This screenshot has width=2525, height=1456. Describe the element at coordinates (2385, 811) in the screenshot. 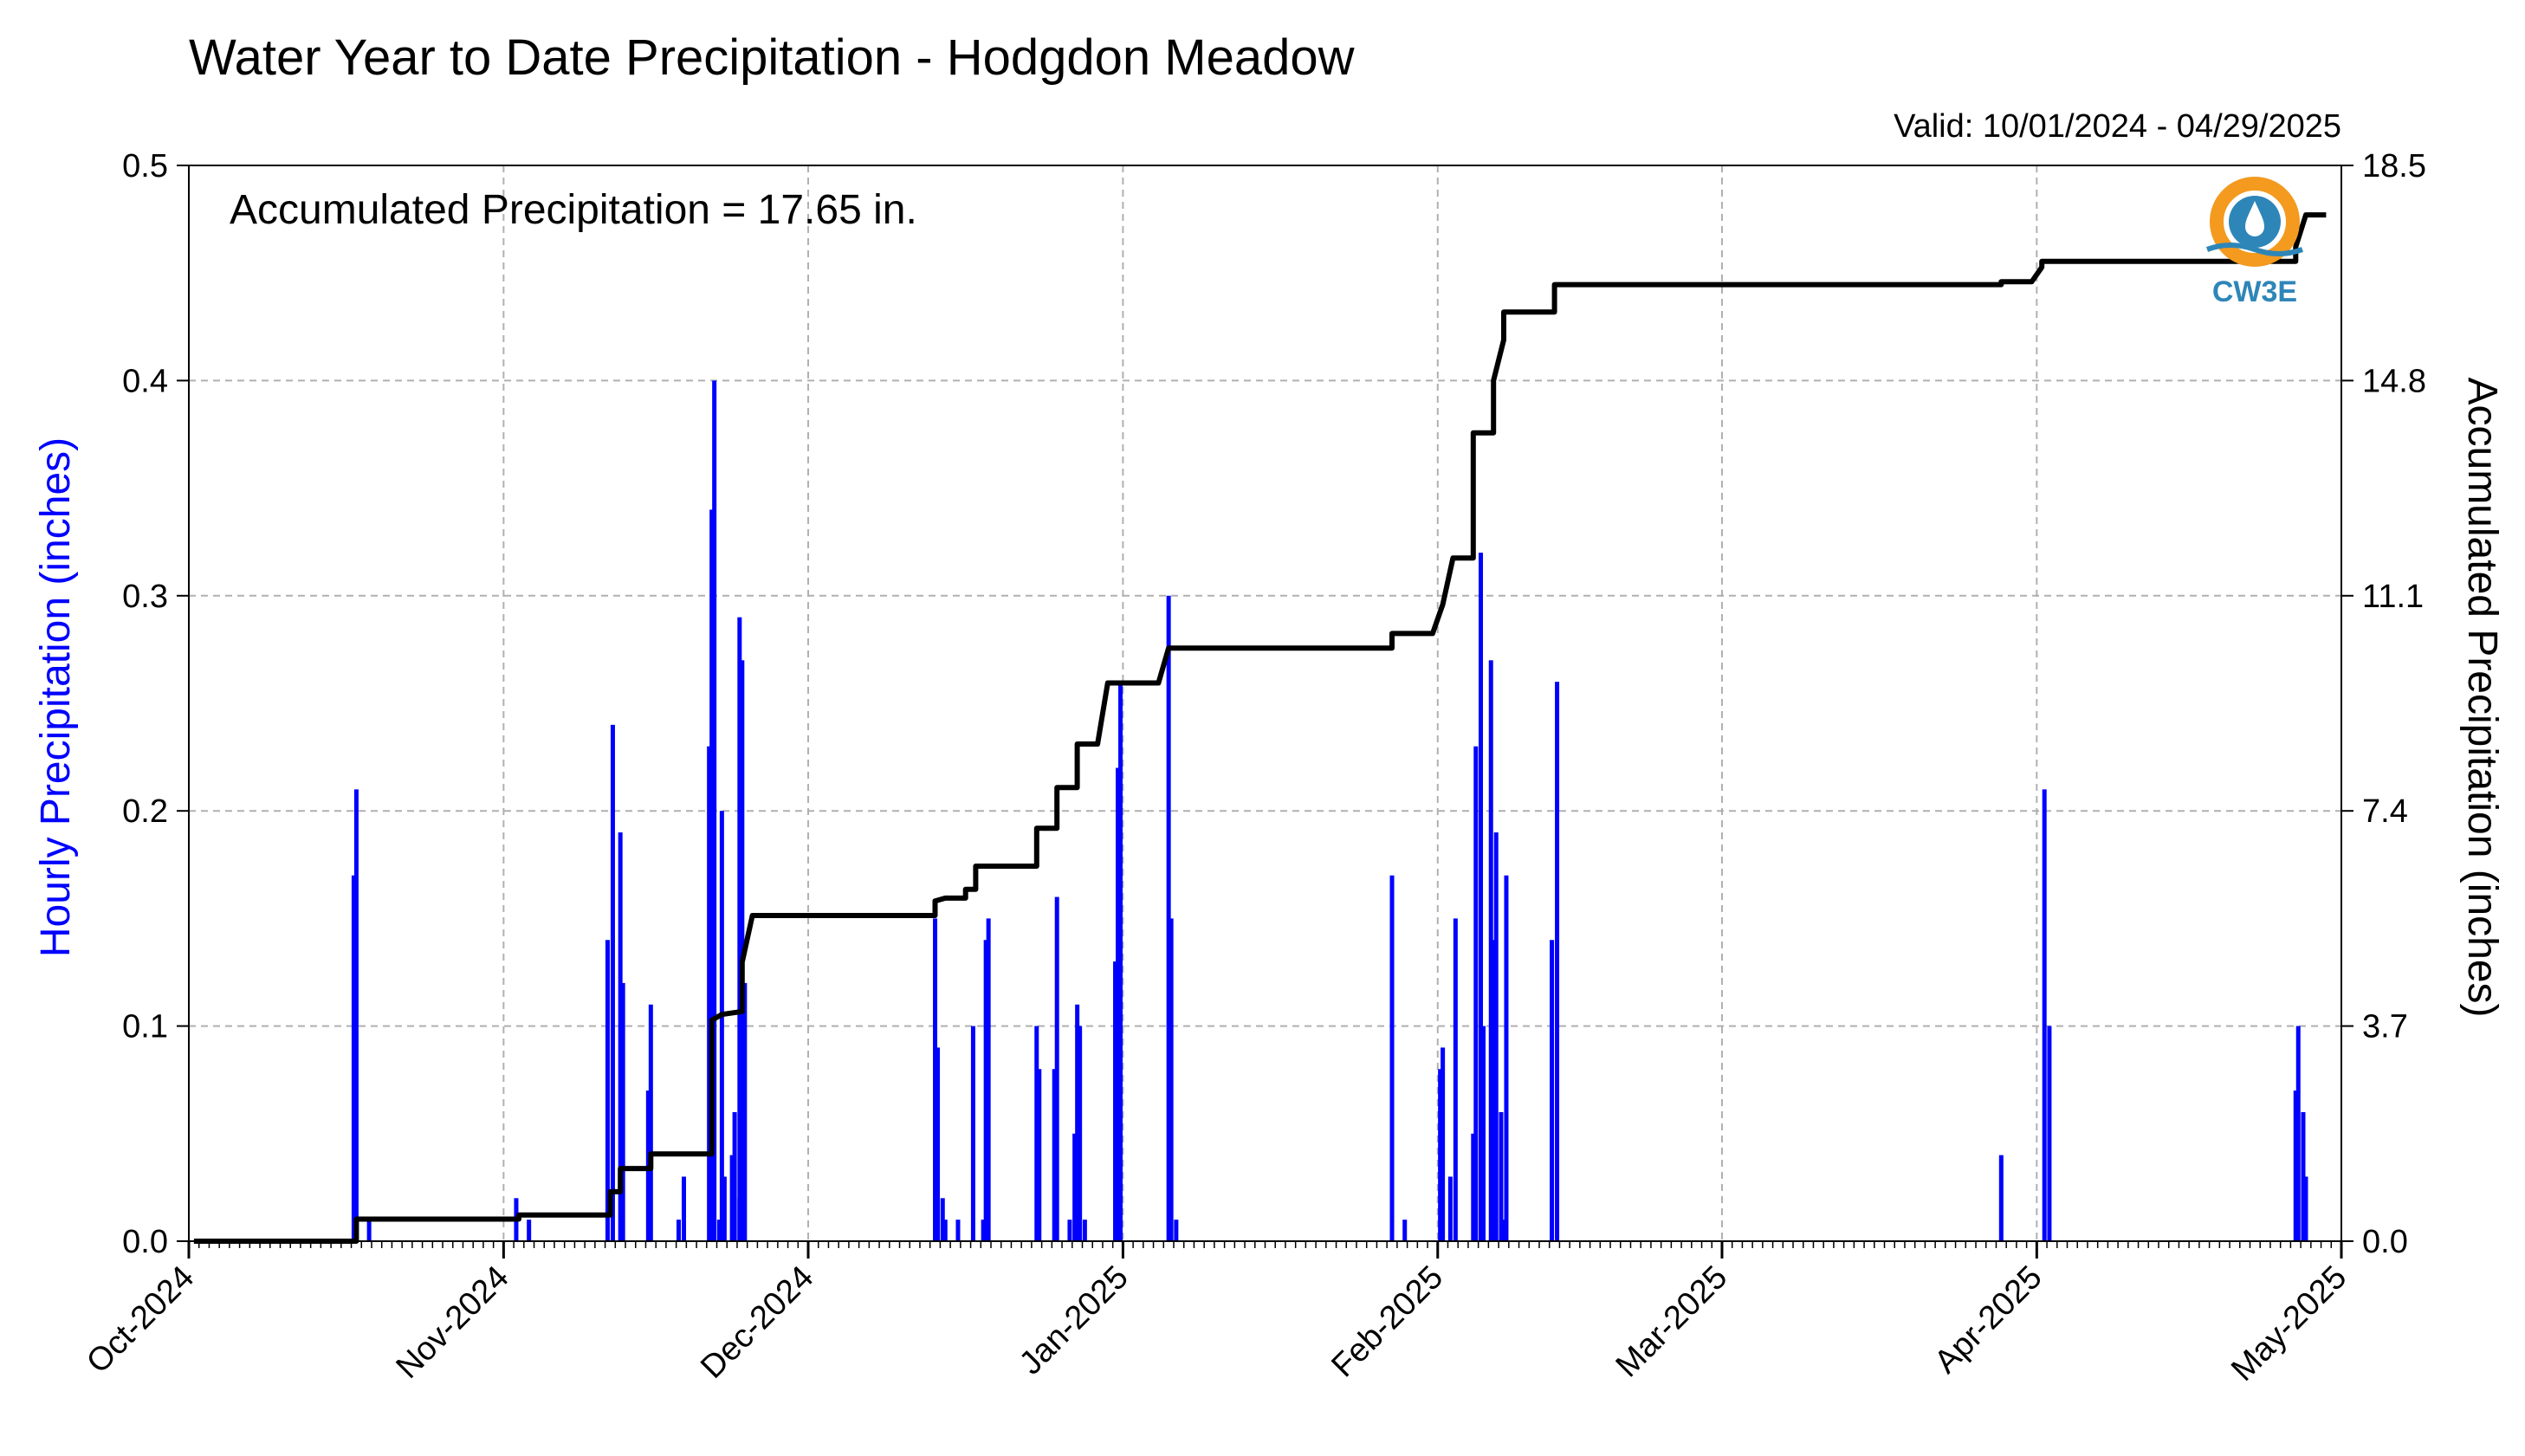

I see `y-right-tick-label: 7.4` at that location.